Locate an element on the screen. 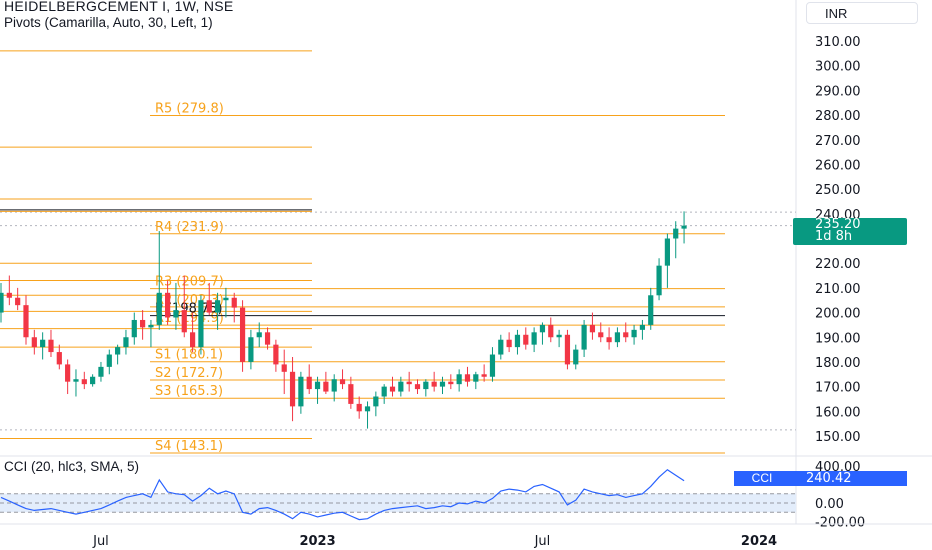  pivot-label-r3: R3 (209.7) is located at coordinates (189, 282).